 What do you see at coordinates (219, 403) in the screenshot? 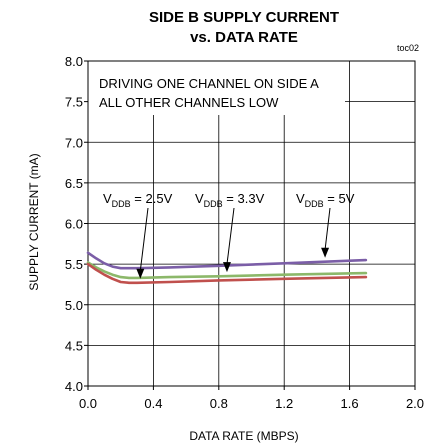
I see `x-tick-label: 0.8` at bounding box center [219, 403].